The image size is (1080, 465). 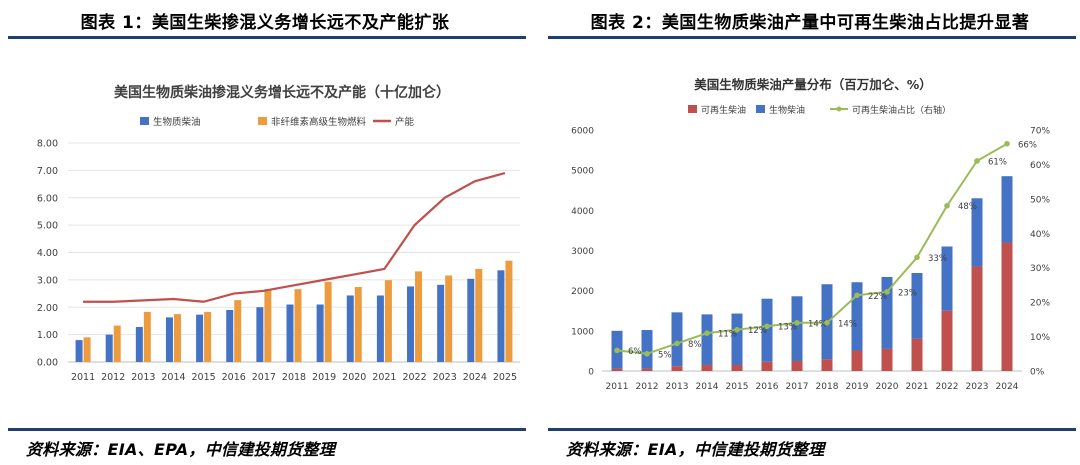 What do you see at coordinates (760, 109) in the screenshot?
I see `chart2-legend-swatch` at bounding box center [760, 109].